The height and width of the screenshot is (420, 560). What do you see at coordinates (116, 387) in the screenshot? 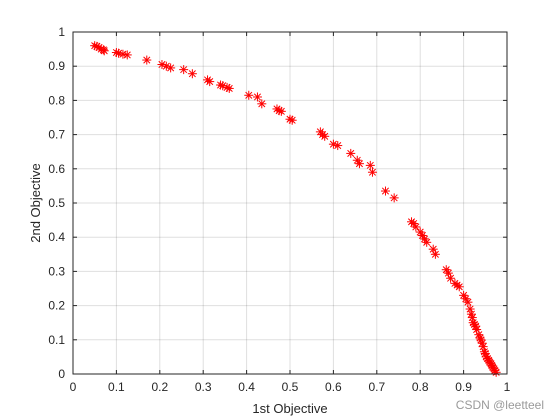
I see `x-tick-label: 0.1` at bounding box center [116, 387].